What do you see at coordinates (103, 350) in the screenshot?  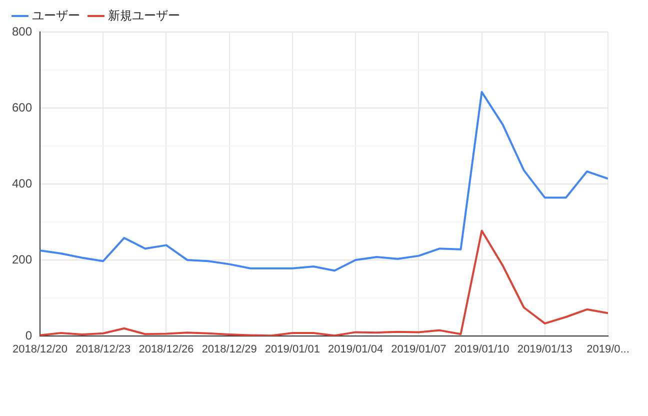 I see `x-tick-label: 2018/12/23` at bounding box center [103, 350].